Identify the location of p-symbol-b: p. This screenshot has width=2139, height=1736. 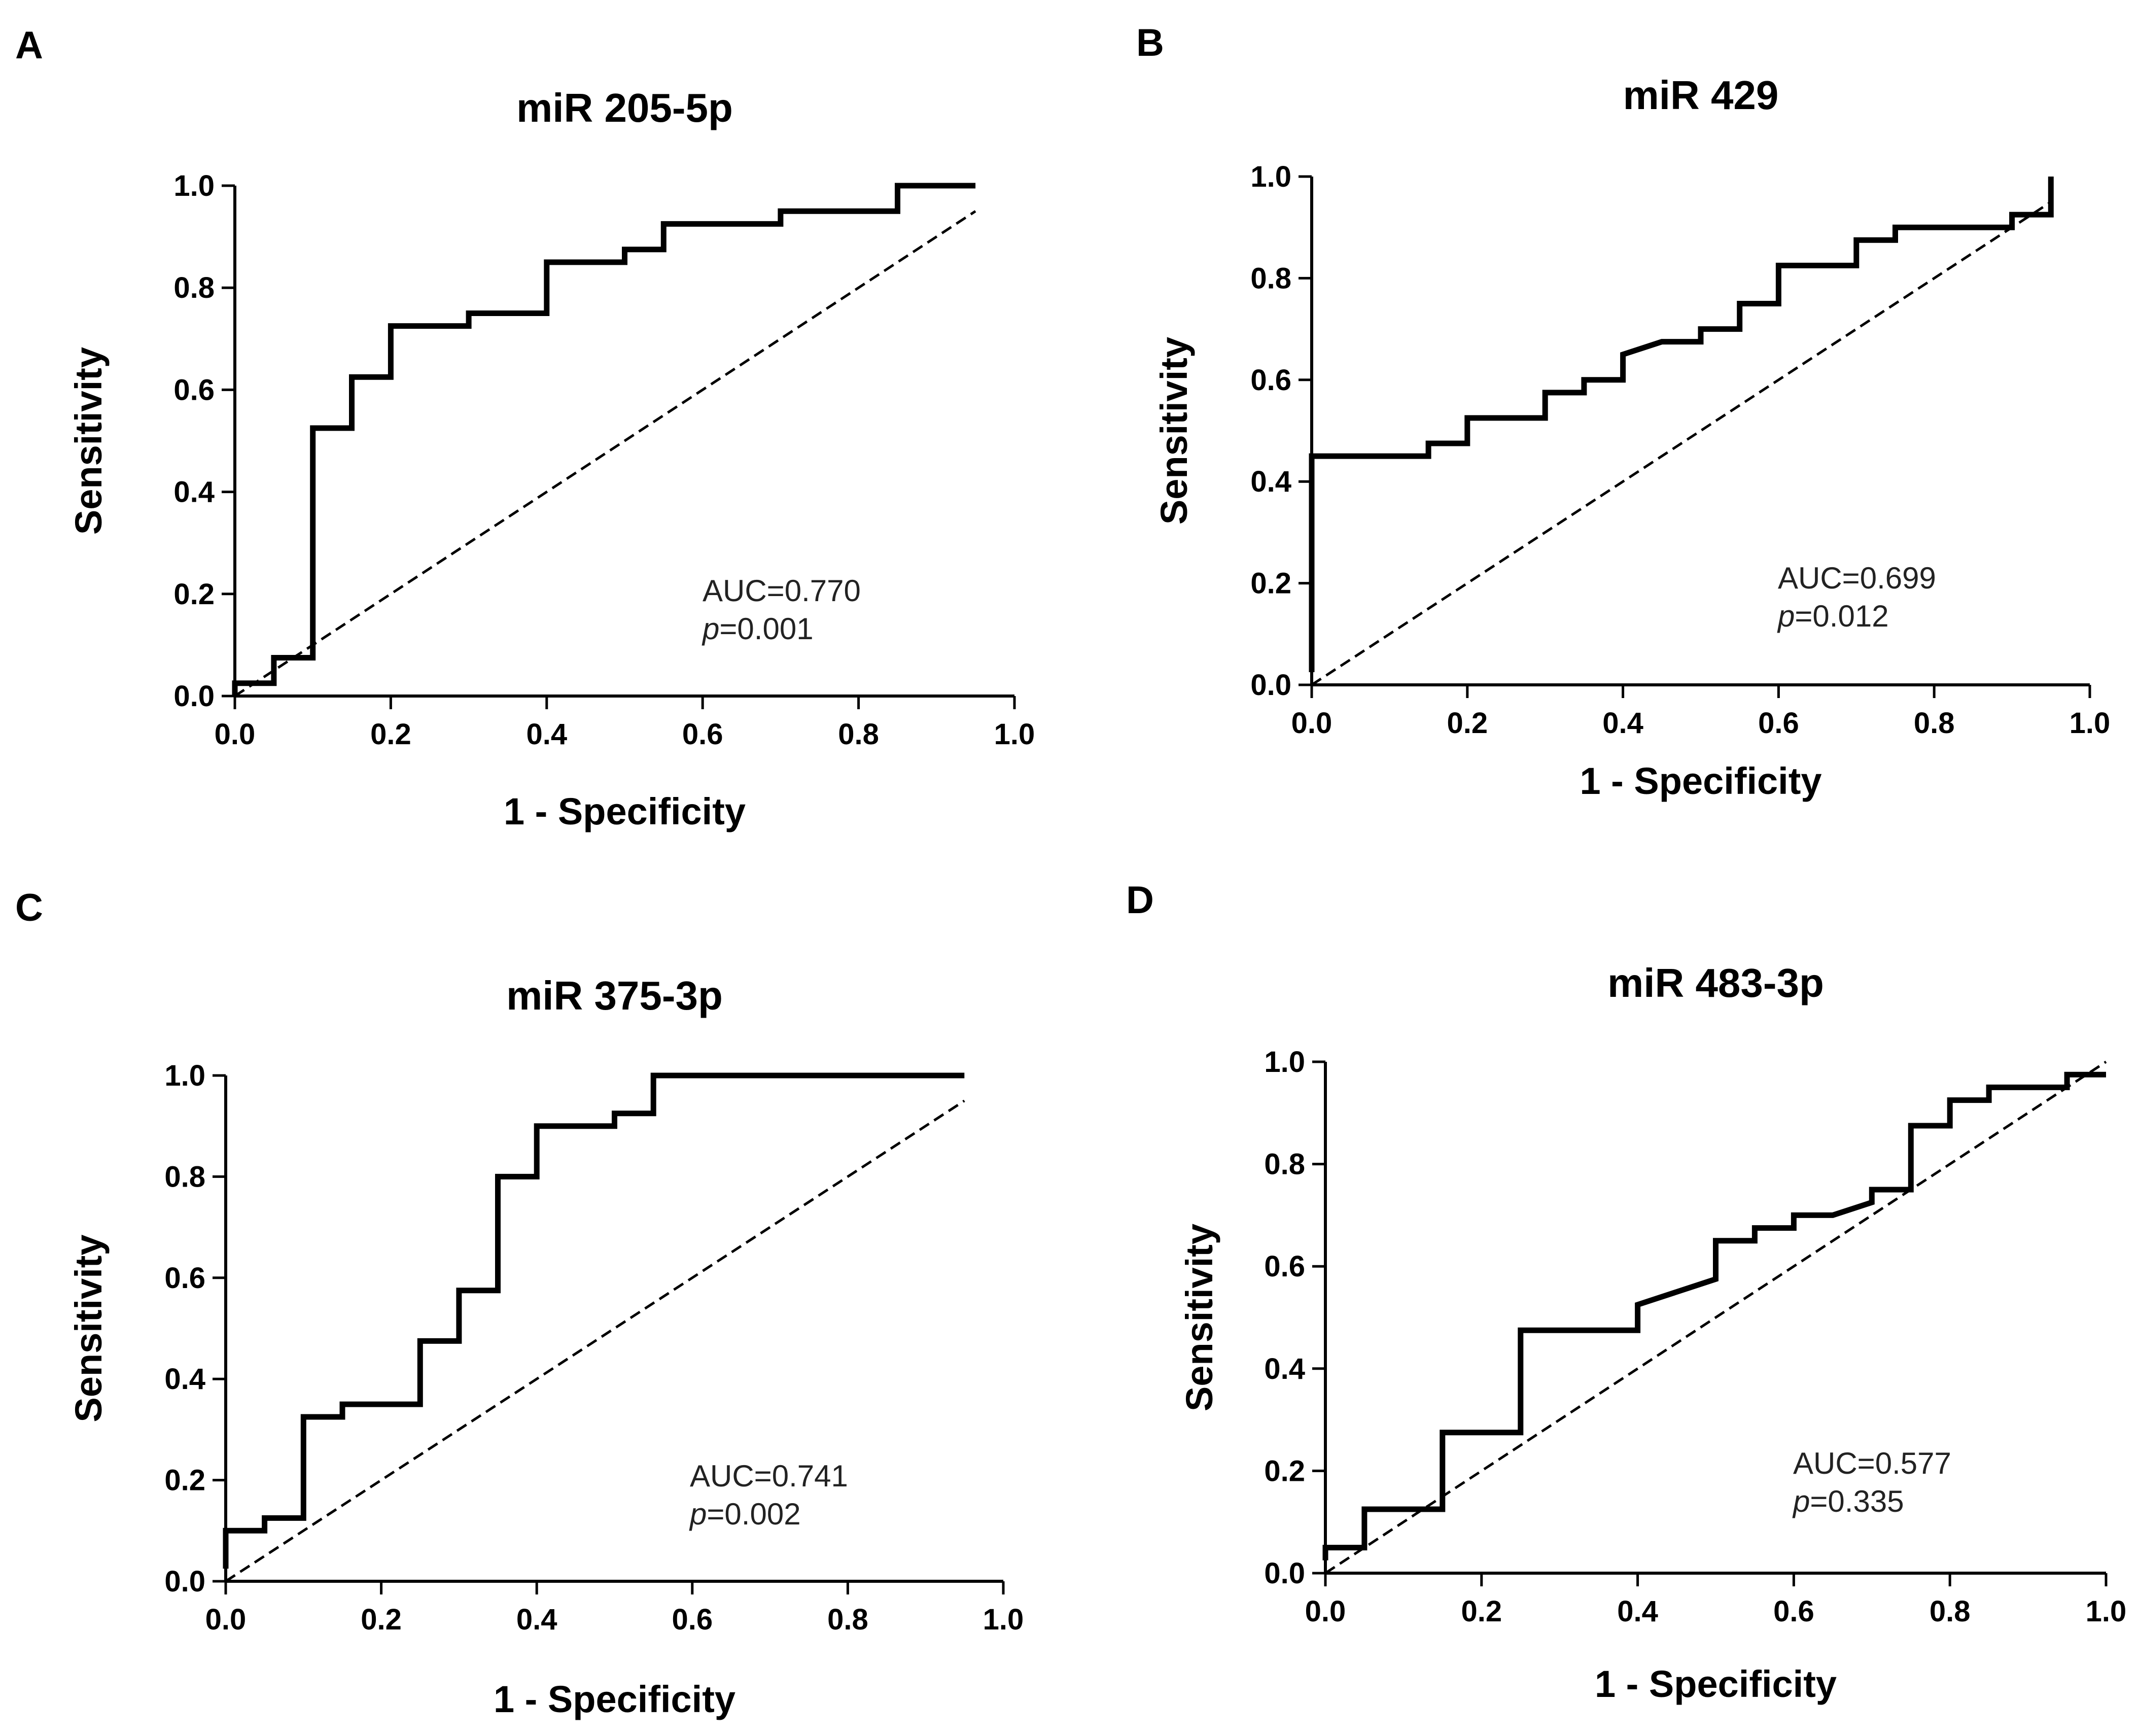
(1786, 616).